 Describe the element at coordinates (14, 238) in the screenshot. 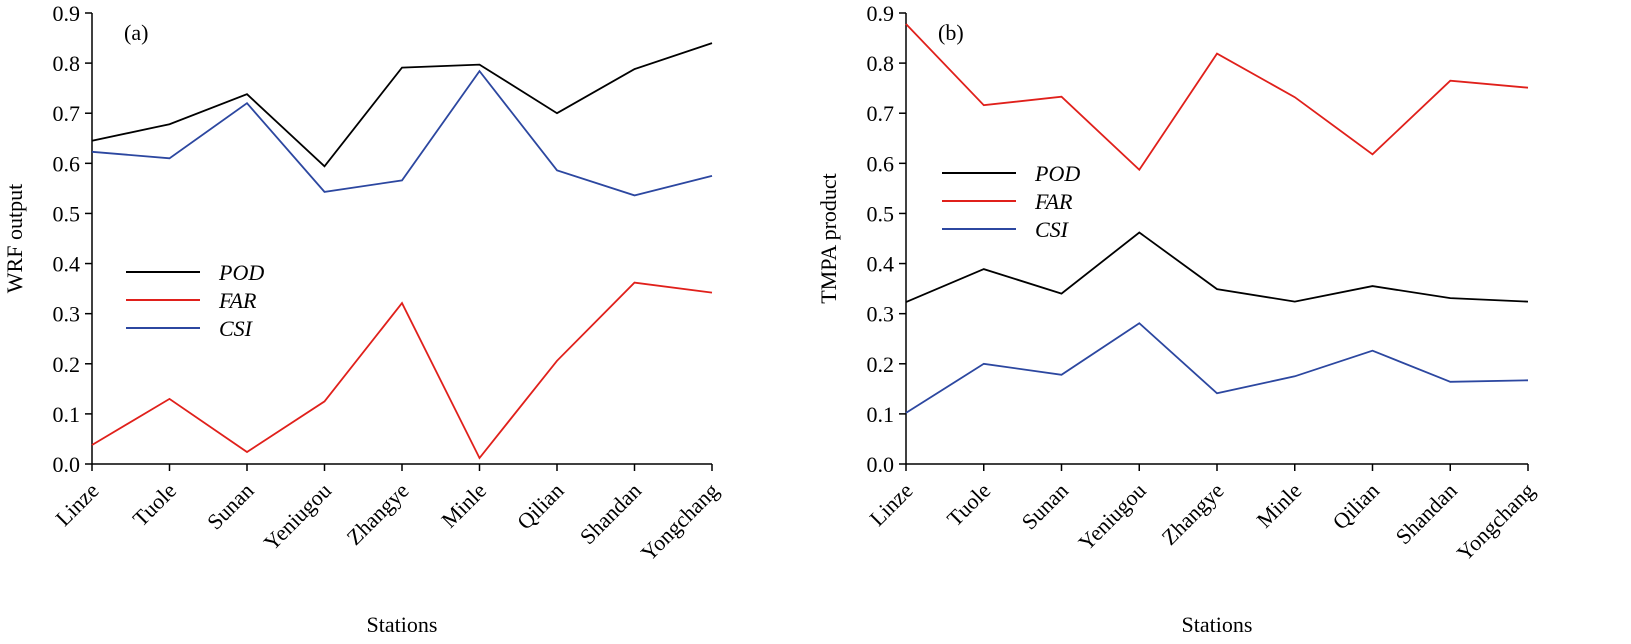

I see `y-axis-title: WRF output` at that location.